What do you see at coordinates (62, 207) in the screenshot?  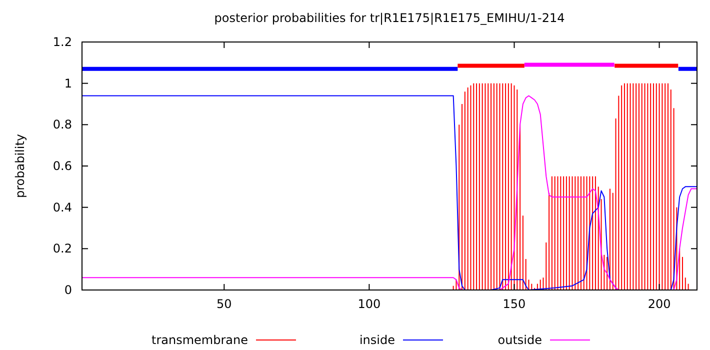 I see `y-tick-label: 0.4` at bounding box center [62, 207].